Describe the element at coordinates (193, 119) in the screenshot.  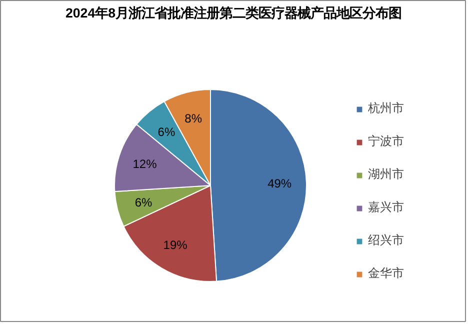
I see `data-label: 8%` at that location.